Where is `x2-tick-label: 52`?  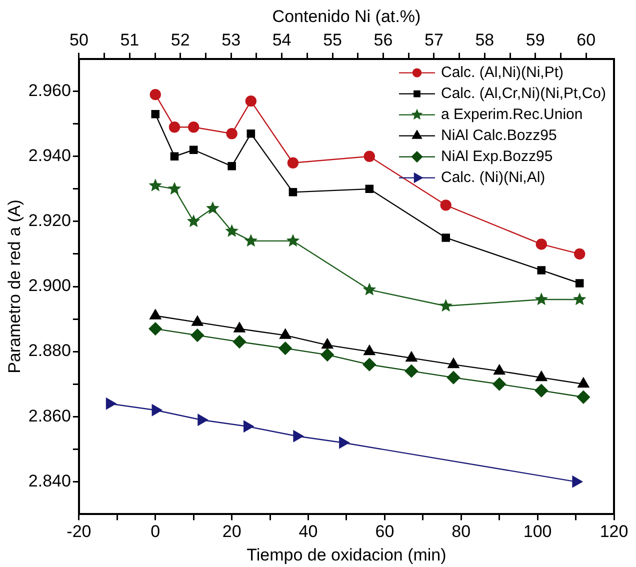 x2-tick-label: 52 is located at coordinates (180, 40).